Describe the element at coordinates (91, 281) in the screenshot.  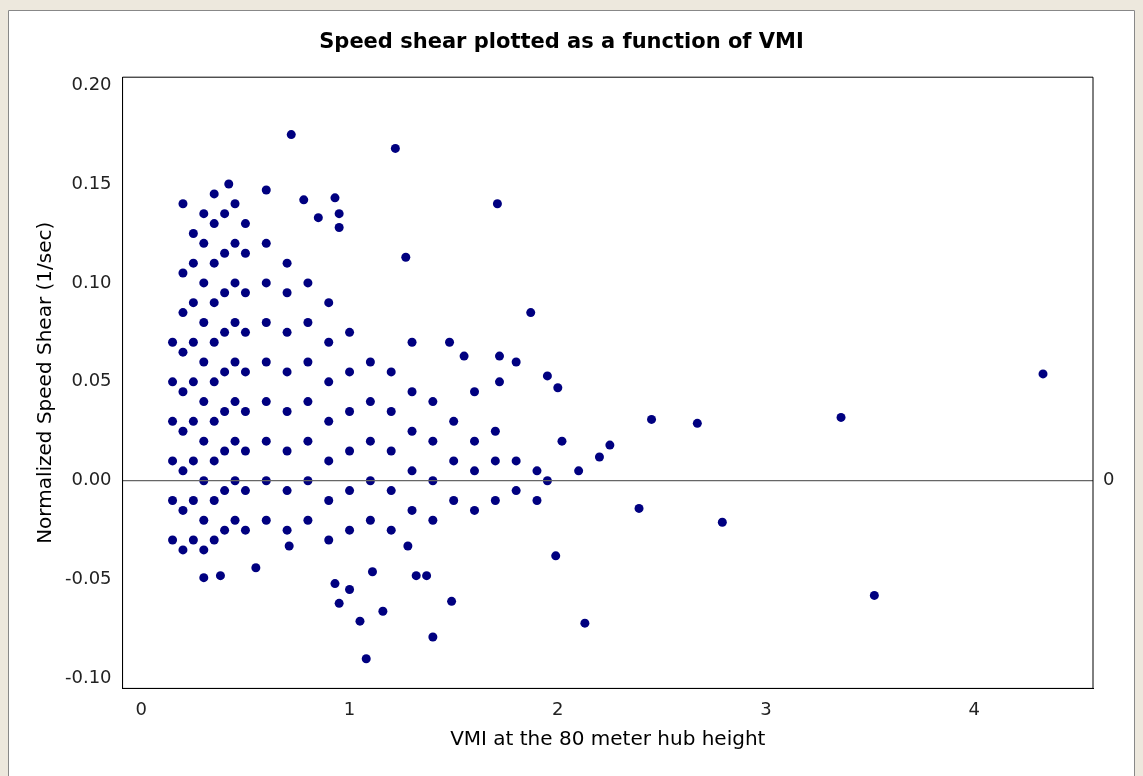
I see `y-tick-label: 0.10` at that location.